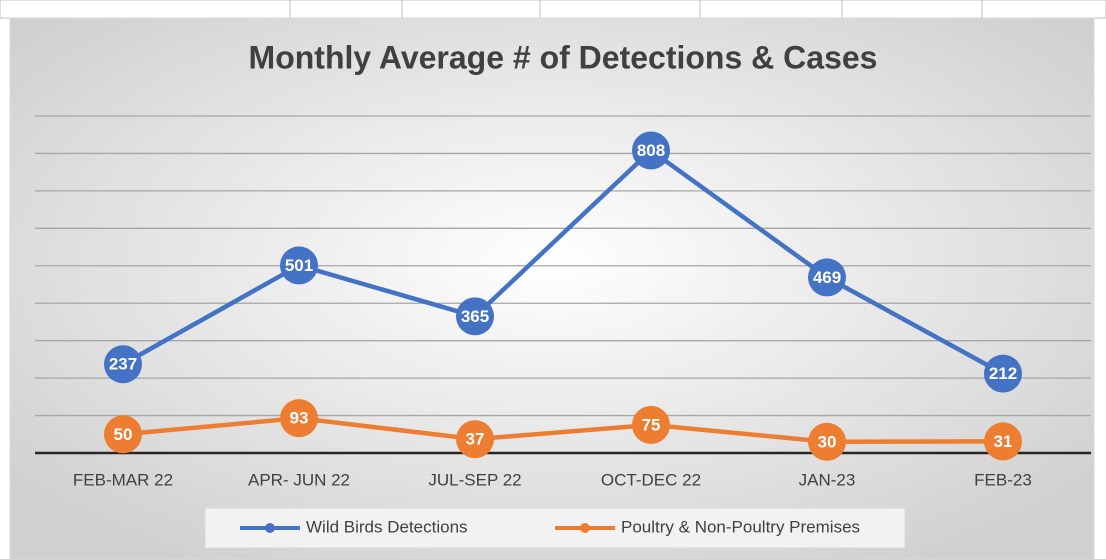 The width and height of the screenshot is (1106, 559). I want to click on data-label: 75, so click(651, 424).